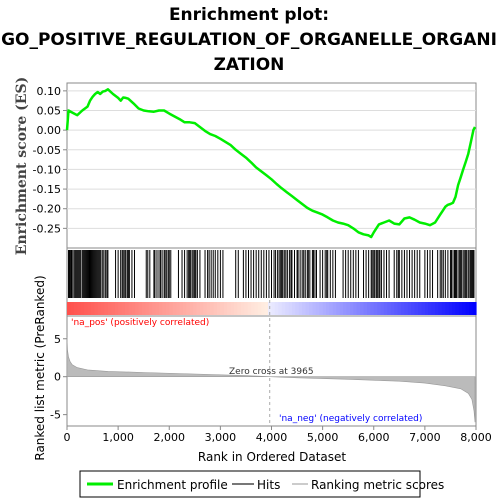  Describe the element at coordinates (272, 437) in the screenshot. I see `x-tick-label: 4,000` at that location.